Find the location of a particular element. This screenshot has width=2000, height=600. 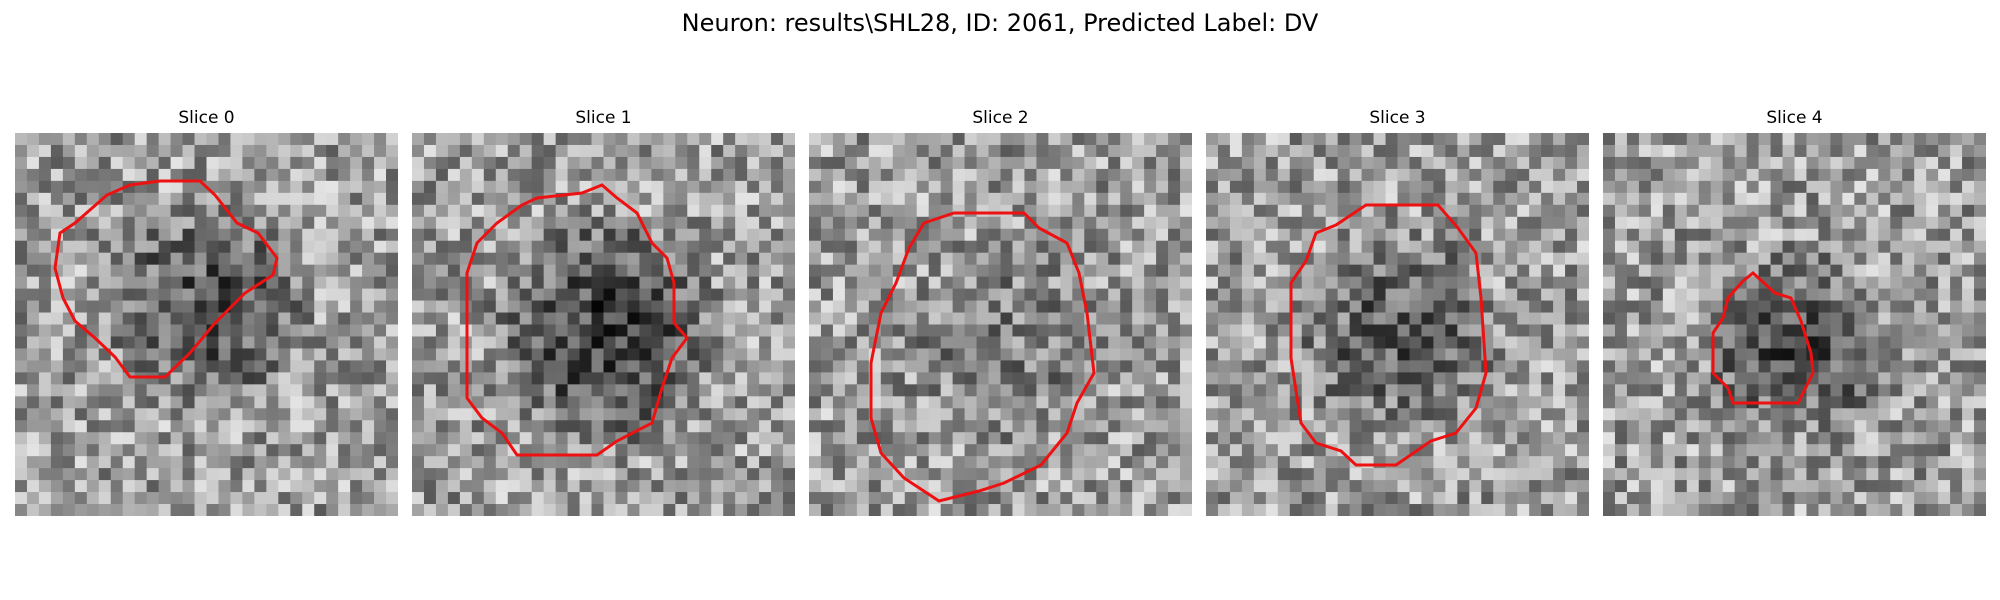

slice-panel-0: Slice 0 is located at coordinates (206, 312).